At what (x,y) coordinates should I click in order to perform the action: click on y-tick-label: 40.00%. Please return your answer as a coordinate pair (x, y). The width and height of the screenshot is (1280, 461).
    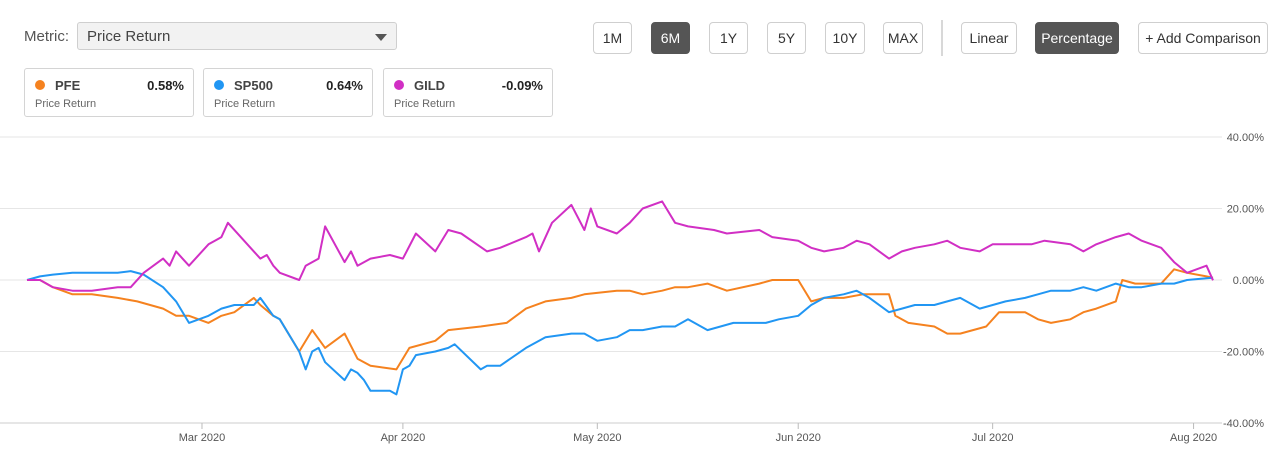
    Looking at the image, I should click on (1246, 138).